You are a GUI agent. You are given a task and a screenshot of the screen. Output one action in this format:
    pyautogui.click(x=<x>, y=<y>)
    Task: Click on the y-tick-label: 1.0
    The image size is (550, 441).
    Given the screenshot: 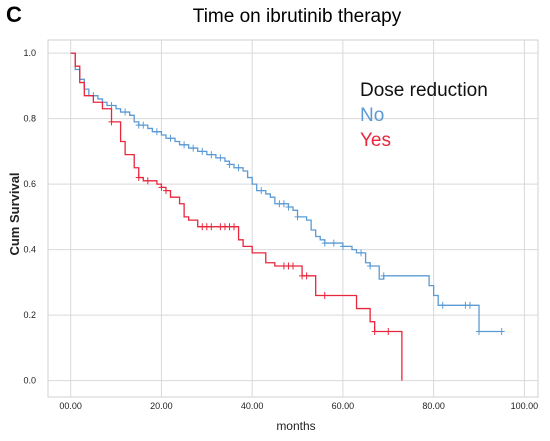 What is the action you would take?
    pyautogui.click(x=29, y=53)
    